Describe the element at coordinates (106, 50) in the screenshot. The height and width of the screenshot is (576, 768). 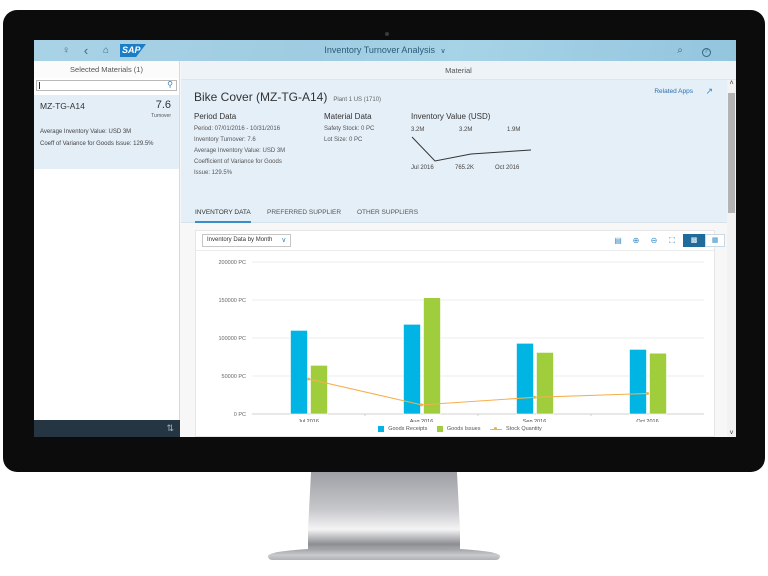
I see `home-icon: ⌂` at that location.